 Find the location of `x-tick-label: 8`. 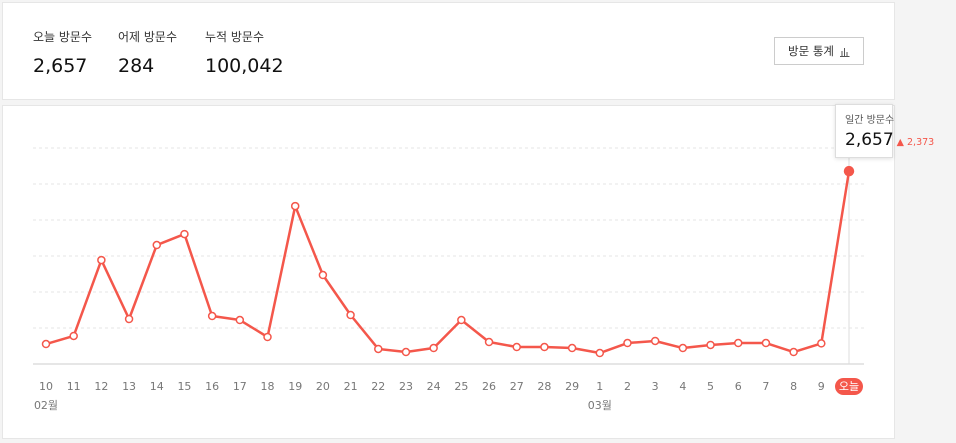

x-tick-label: 8 is located at coordinates (793, 386).